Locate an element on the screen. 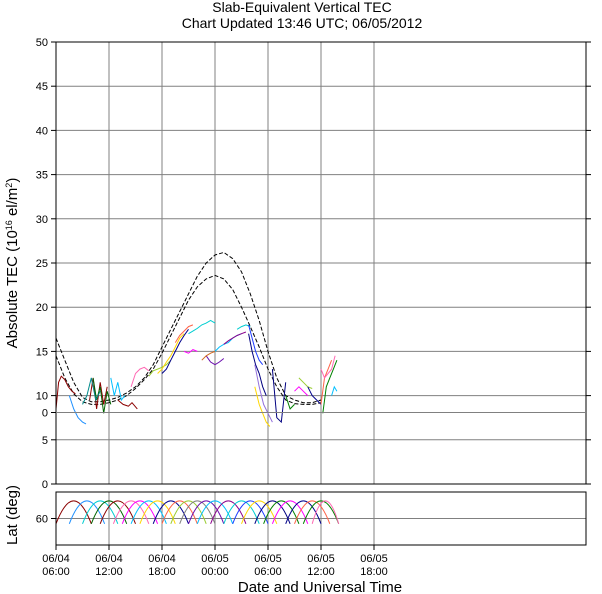 The height and width of the screenshot is (594, 602). tec-model-curve is located at coordinates (188, 327).